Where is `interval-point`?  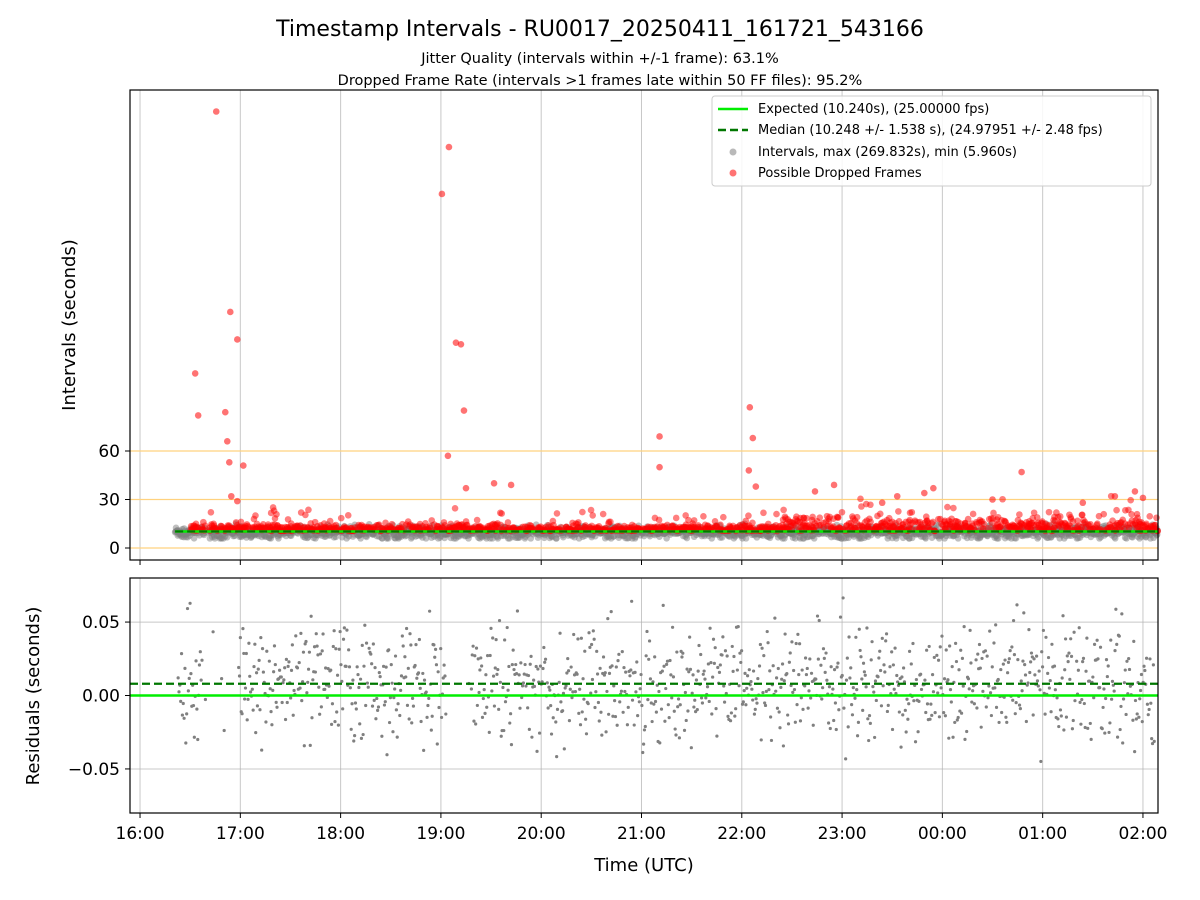
interval-point is located at coordinates (426, 538).